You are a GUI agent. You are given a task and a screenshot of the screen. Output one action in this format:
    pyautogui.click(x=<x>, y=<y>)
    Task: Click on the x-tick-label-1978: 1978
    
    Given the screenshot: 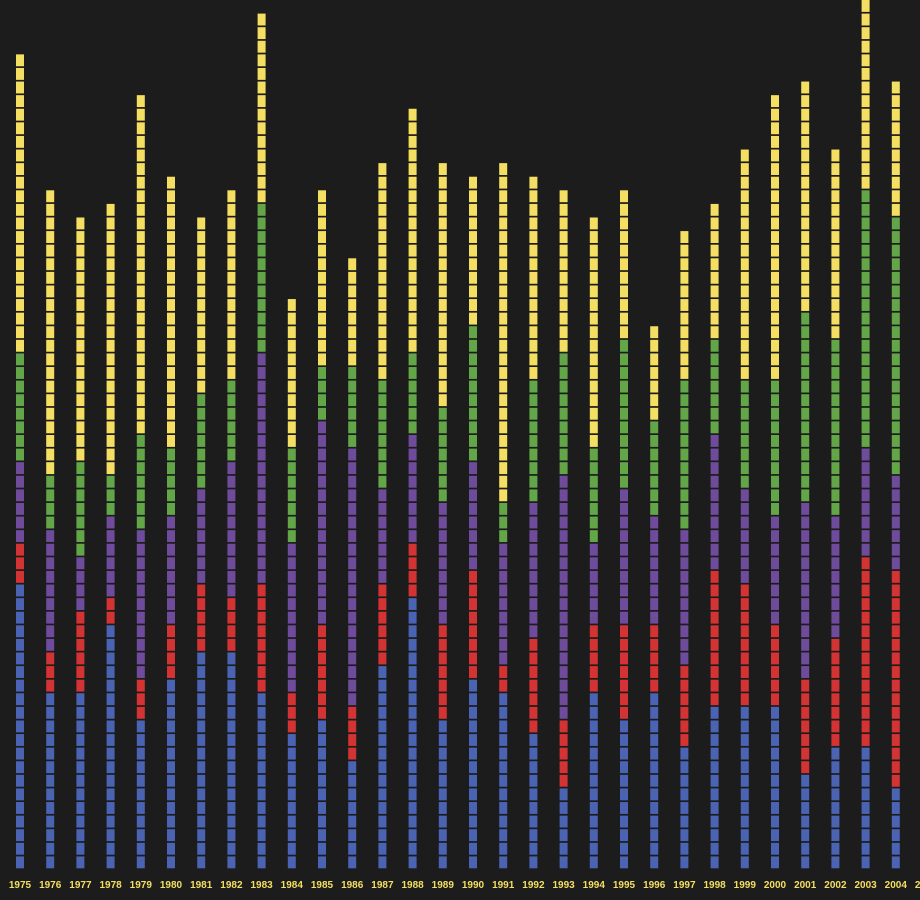 What is the action you would take?
    pyautogui.click(x=110, y=885)
    